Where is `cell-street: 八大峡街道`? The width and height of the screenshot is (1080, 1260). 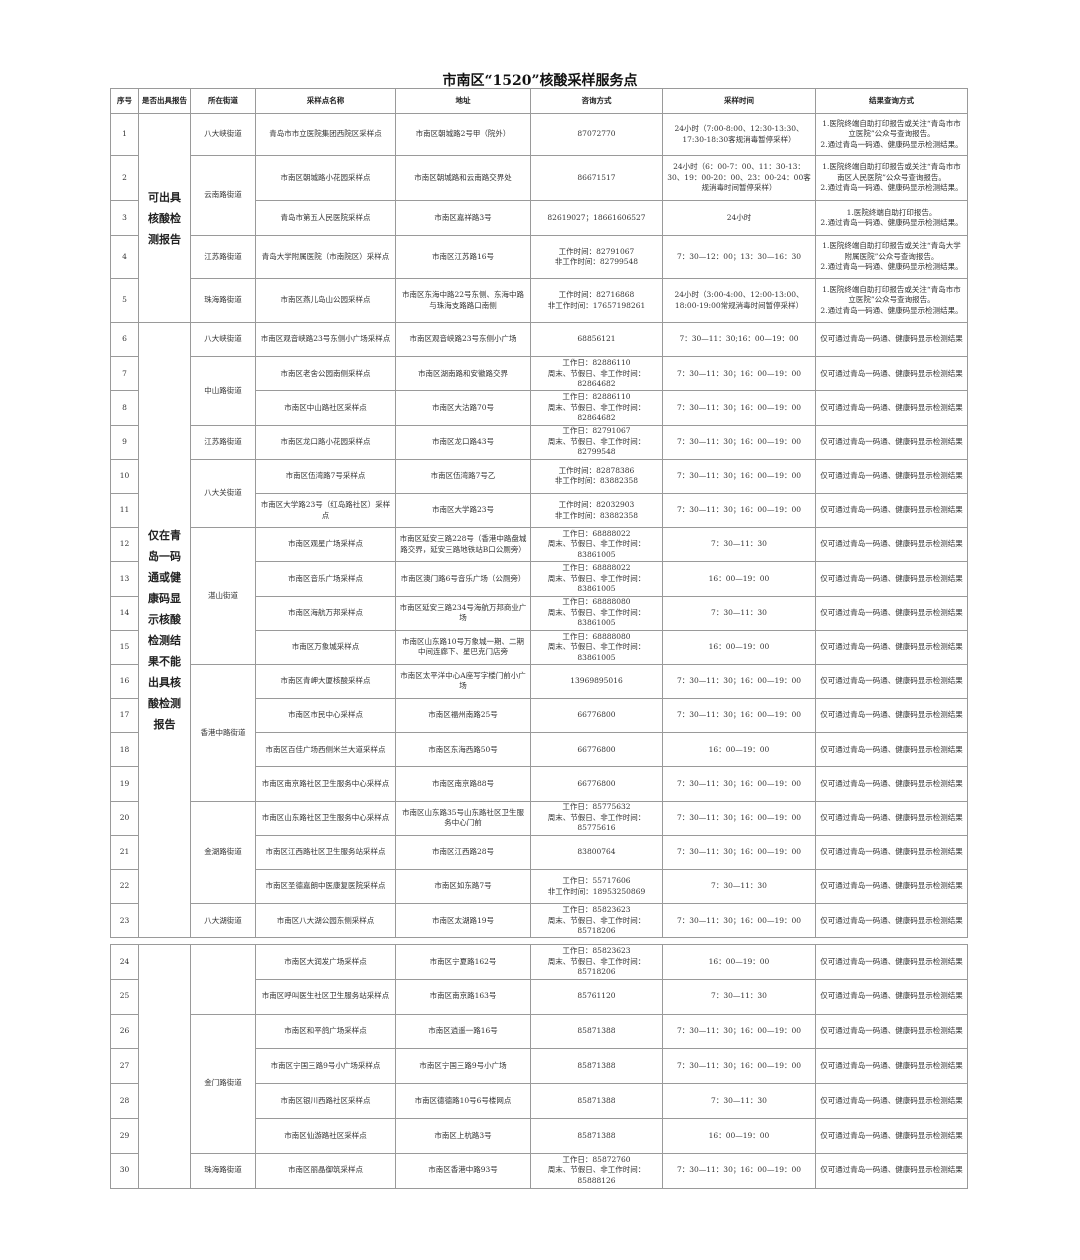
cell-street: 八大峡街道 is located at coordinates (223, 134).